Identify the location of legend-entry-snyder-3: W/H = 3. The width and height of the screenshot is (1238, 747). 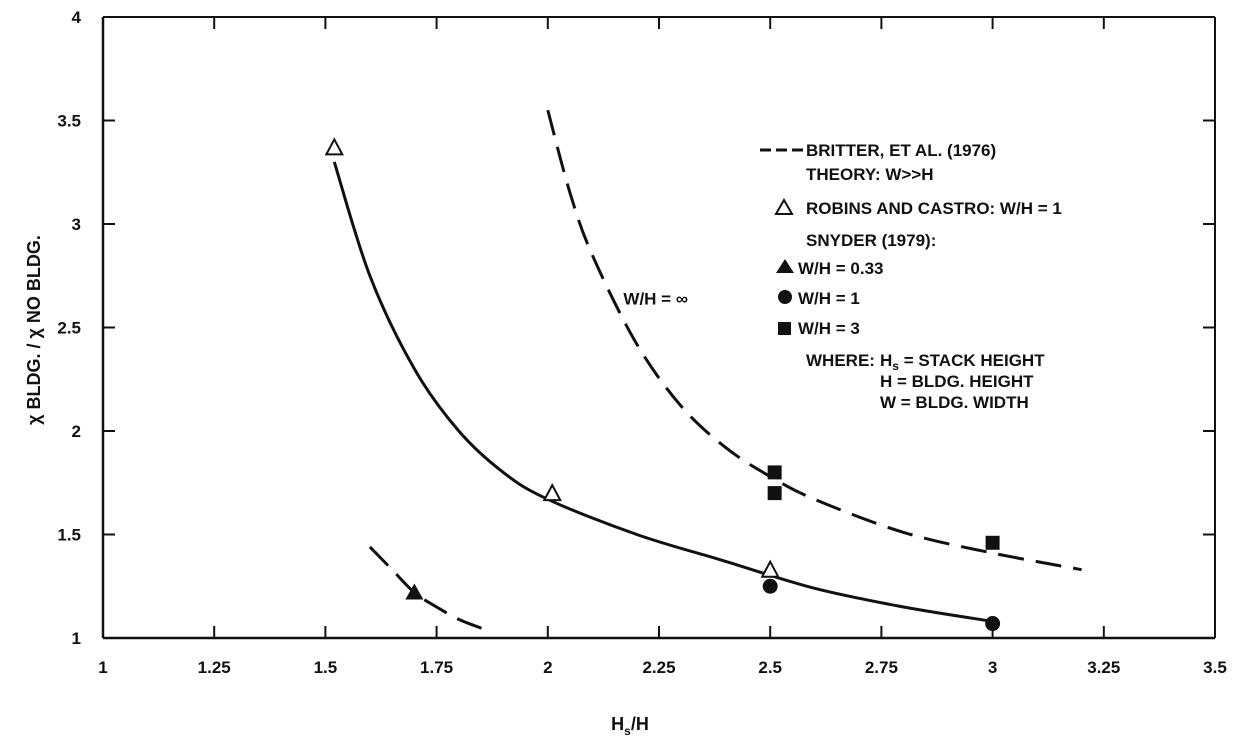
(819, 328).